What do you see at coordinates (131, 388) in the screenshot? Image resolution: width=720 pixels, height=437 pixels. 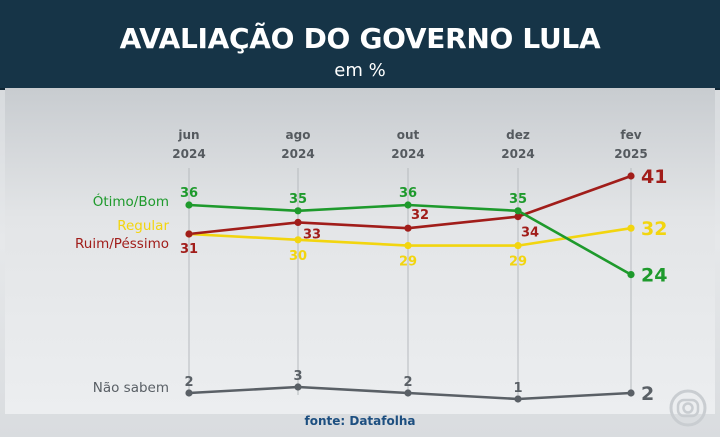 I see `legend-label-nao-sabem: Não sabem` at bounding box center [131, 388].